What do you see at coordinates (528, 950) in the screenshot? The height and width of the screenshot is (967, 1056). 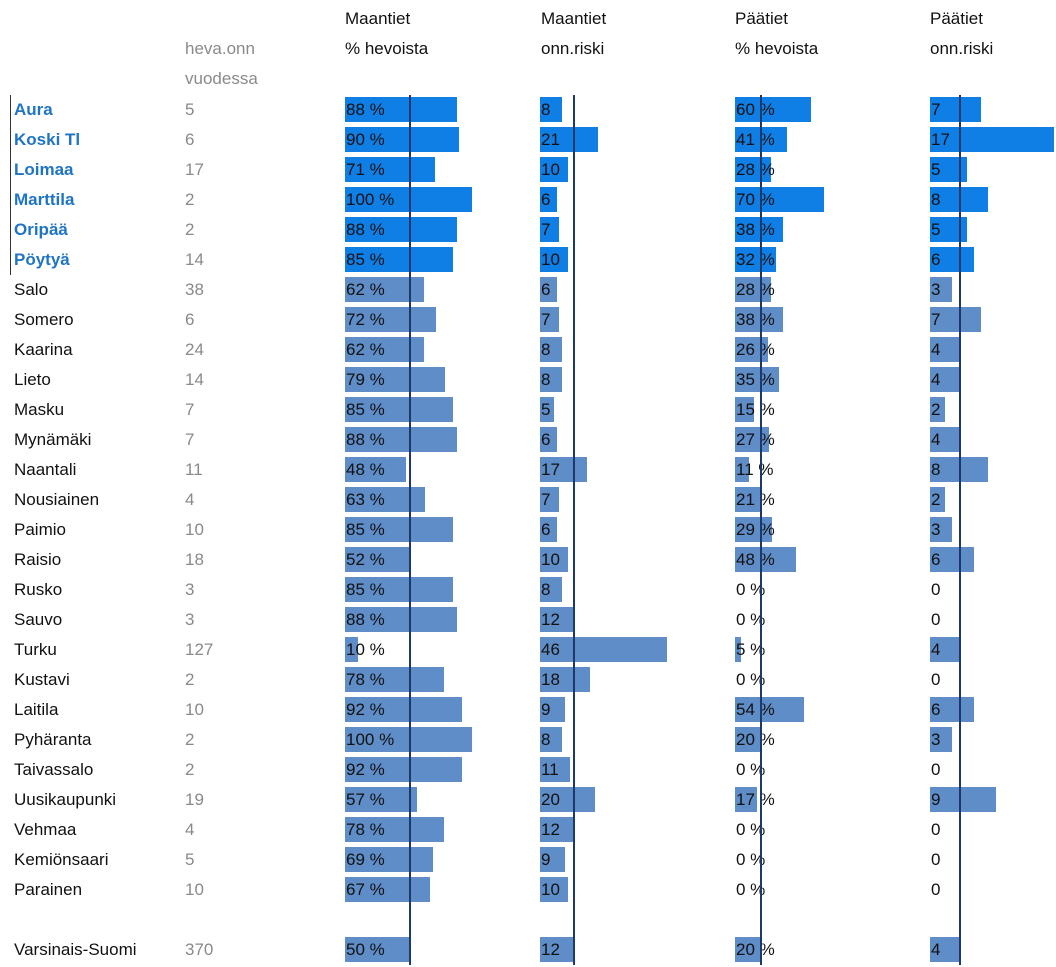 I see `total-row: Varsinais-Suomi 370 50 % 12 20 % 4` at bounding box center [528, 950].